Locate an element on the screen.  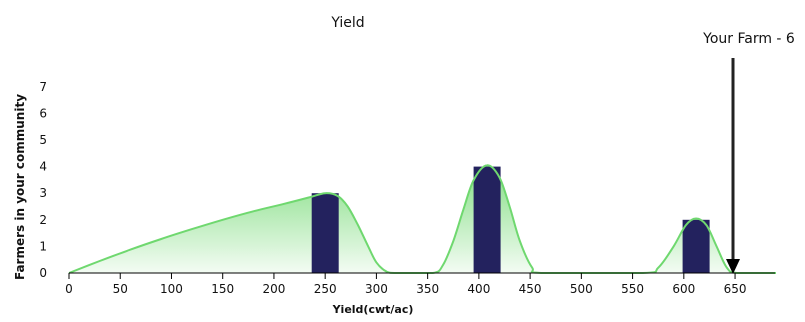
x-tick-label-450: 450 is located at coordinates (530, 289).